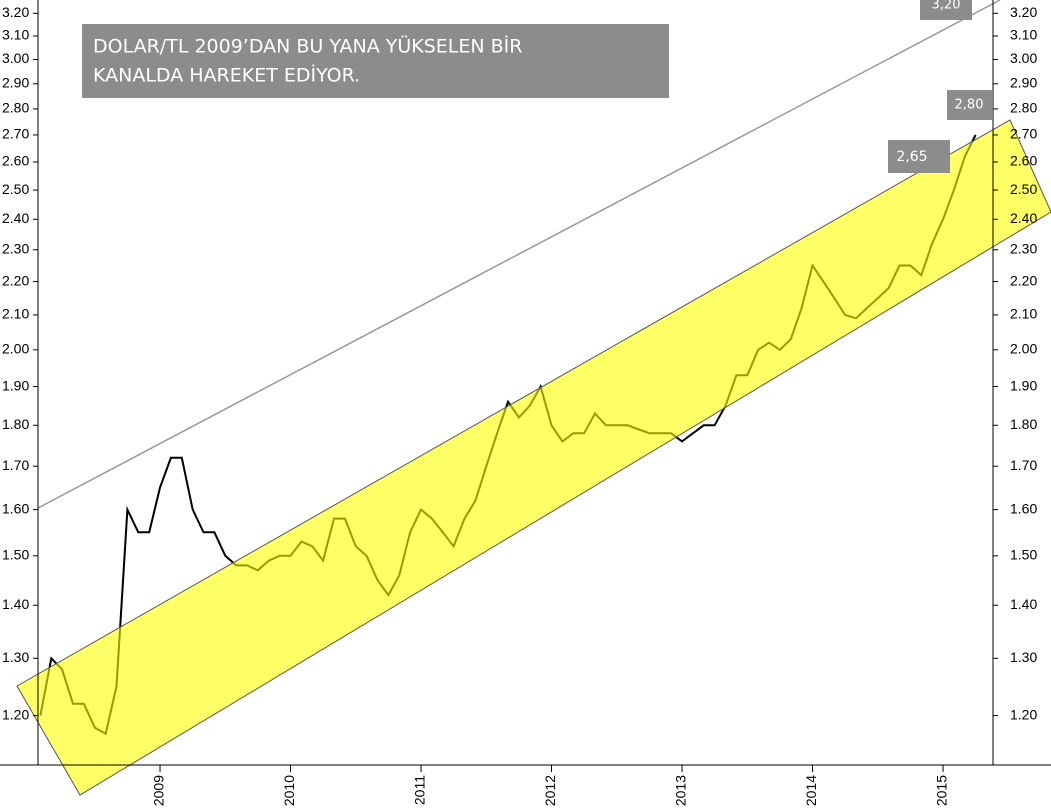 The width and height of the screenshot is (1051, 811). What do you see at coordinates (550, 790) in the screenshot?
I see `x-tick-label: 2012` at bounding box center [550, 790].